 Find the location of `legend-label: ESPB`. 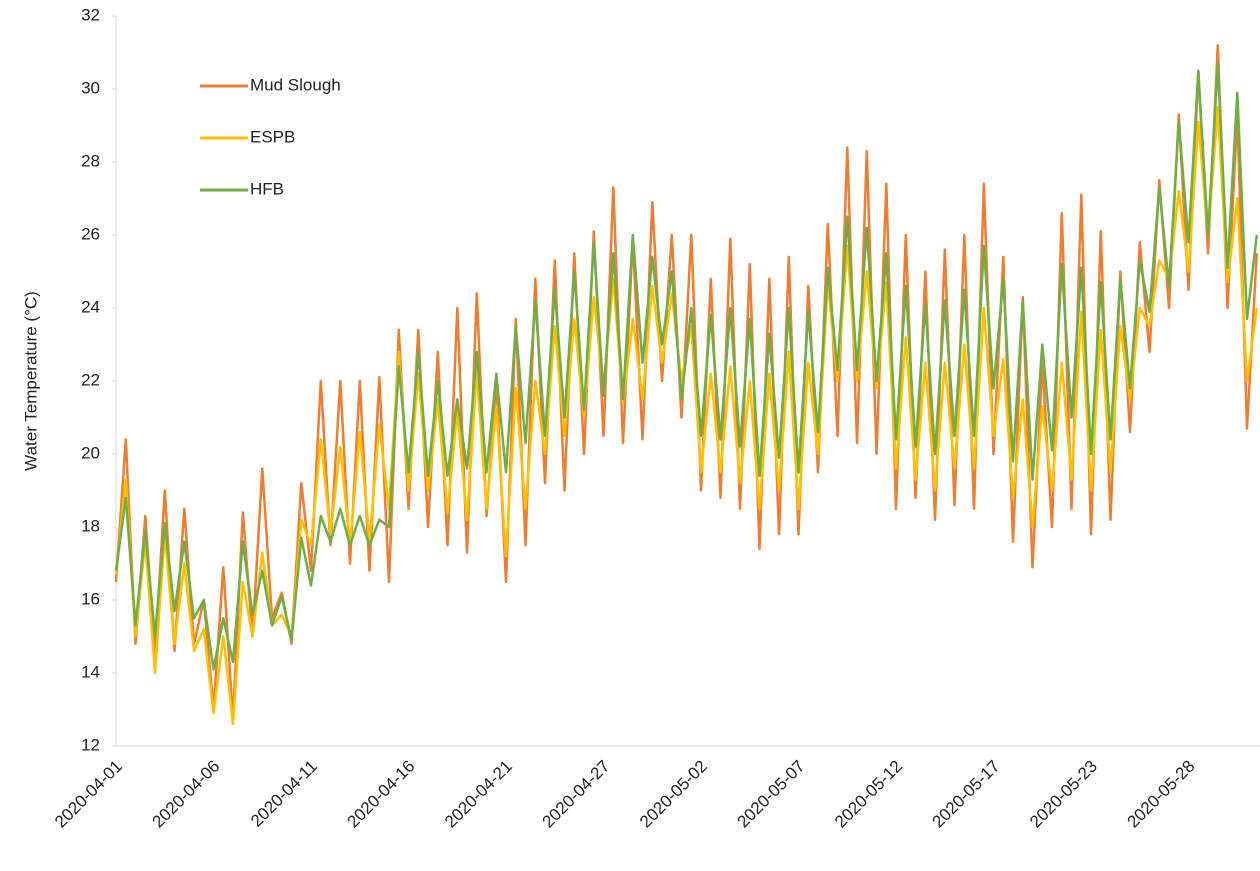

legend-label: ESPB is located at coordinates (272, 136).